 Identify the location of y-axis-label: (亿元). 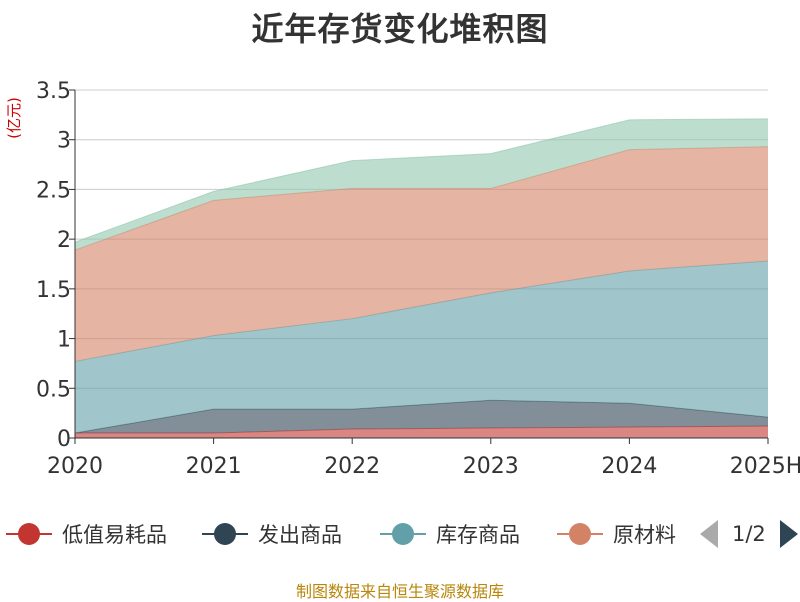
(14, 118).